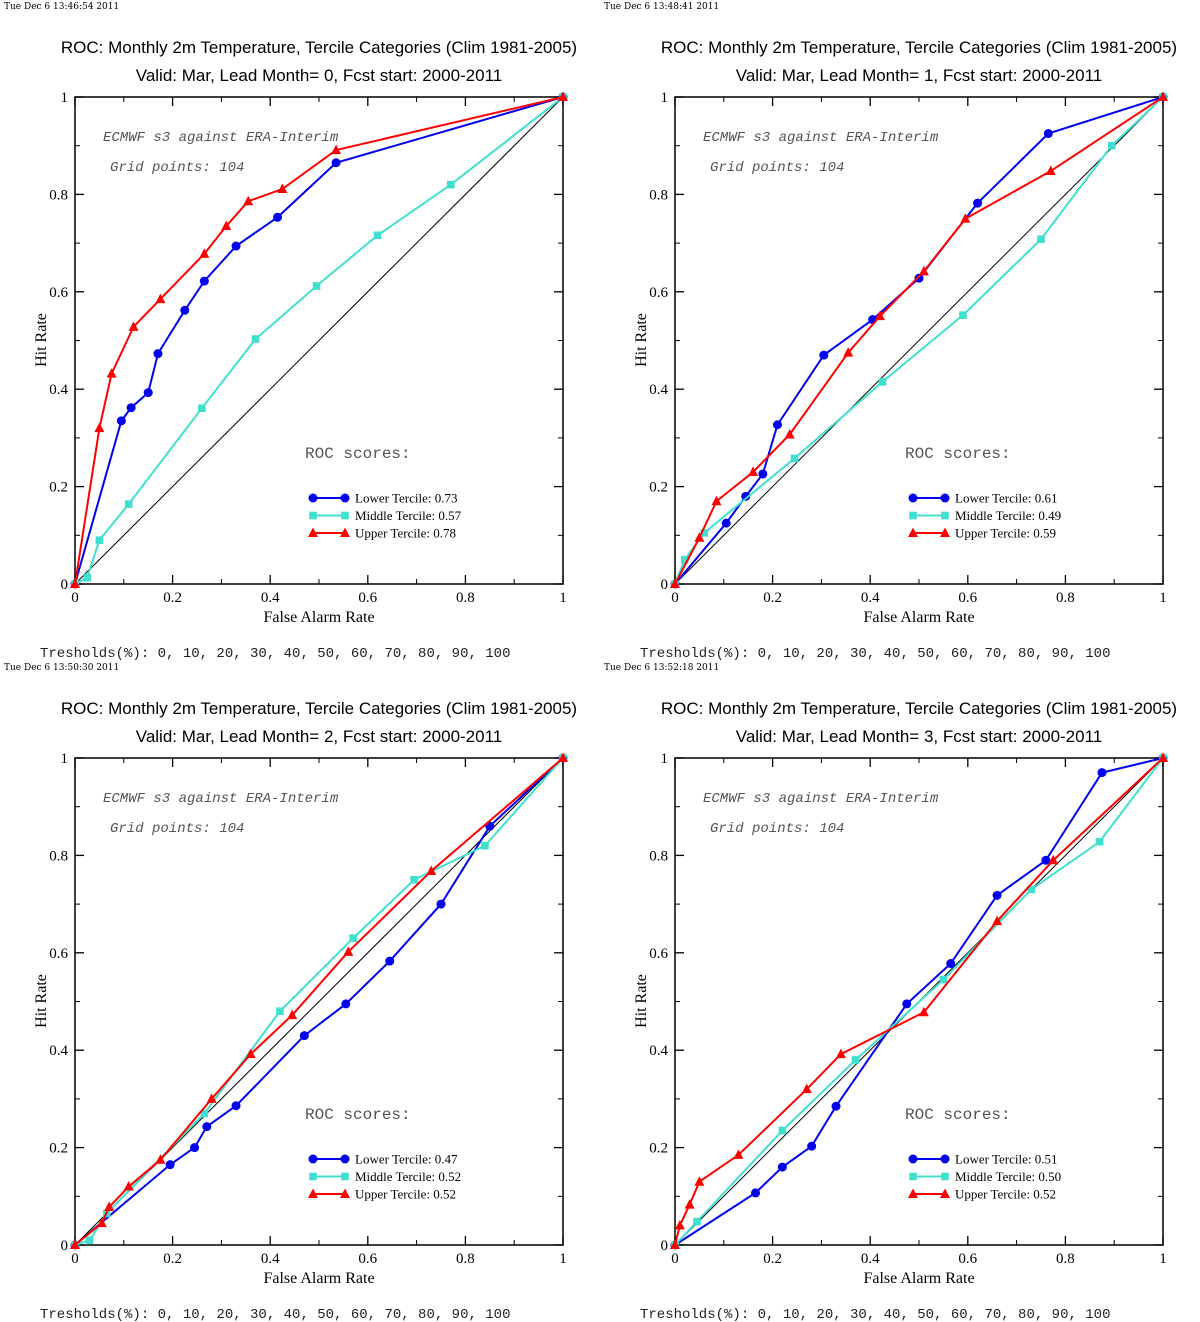 Image resolution: width=1200 pixels, height=1322 pixels. What do you see at coordinates (408, 515) in the screenshot?
I see `legend-entry: Middle Tercile: 0.57` at bounding box center [408, 515].